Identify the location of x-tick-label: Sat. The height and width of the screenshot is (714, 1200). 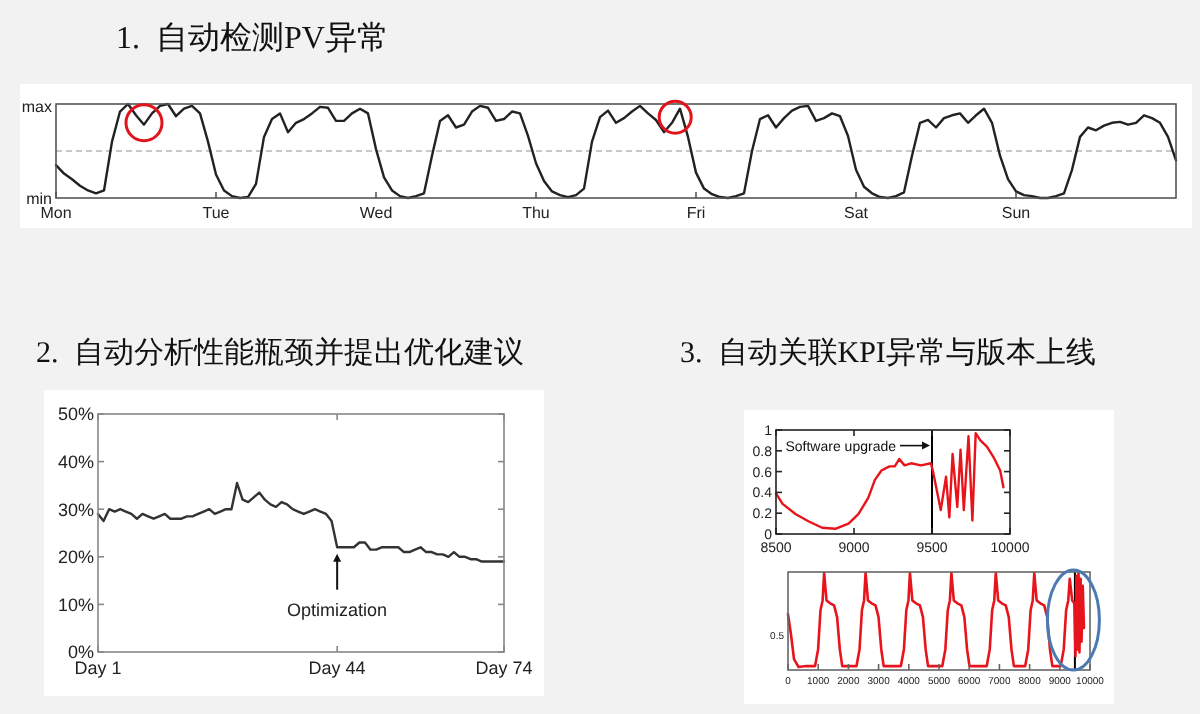
(856, 213).